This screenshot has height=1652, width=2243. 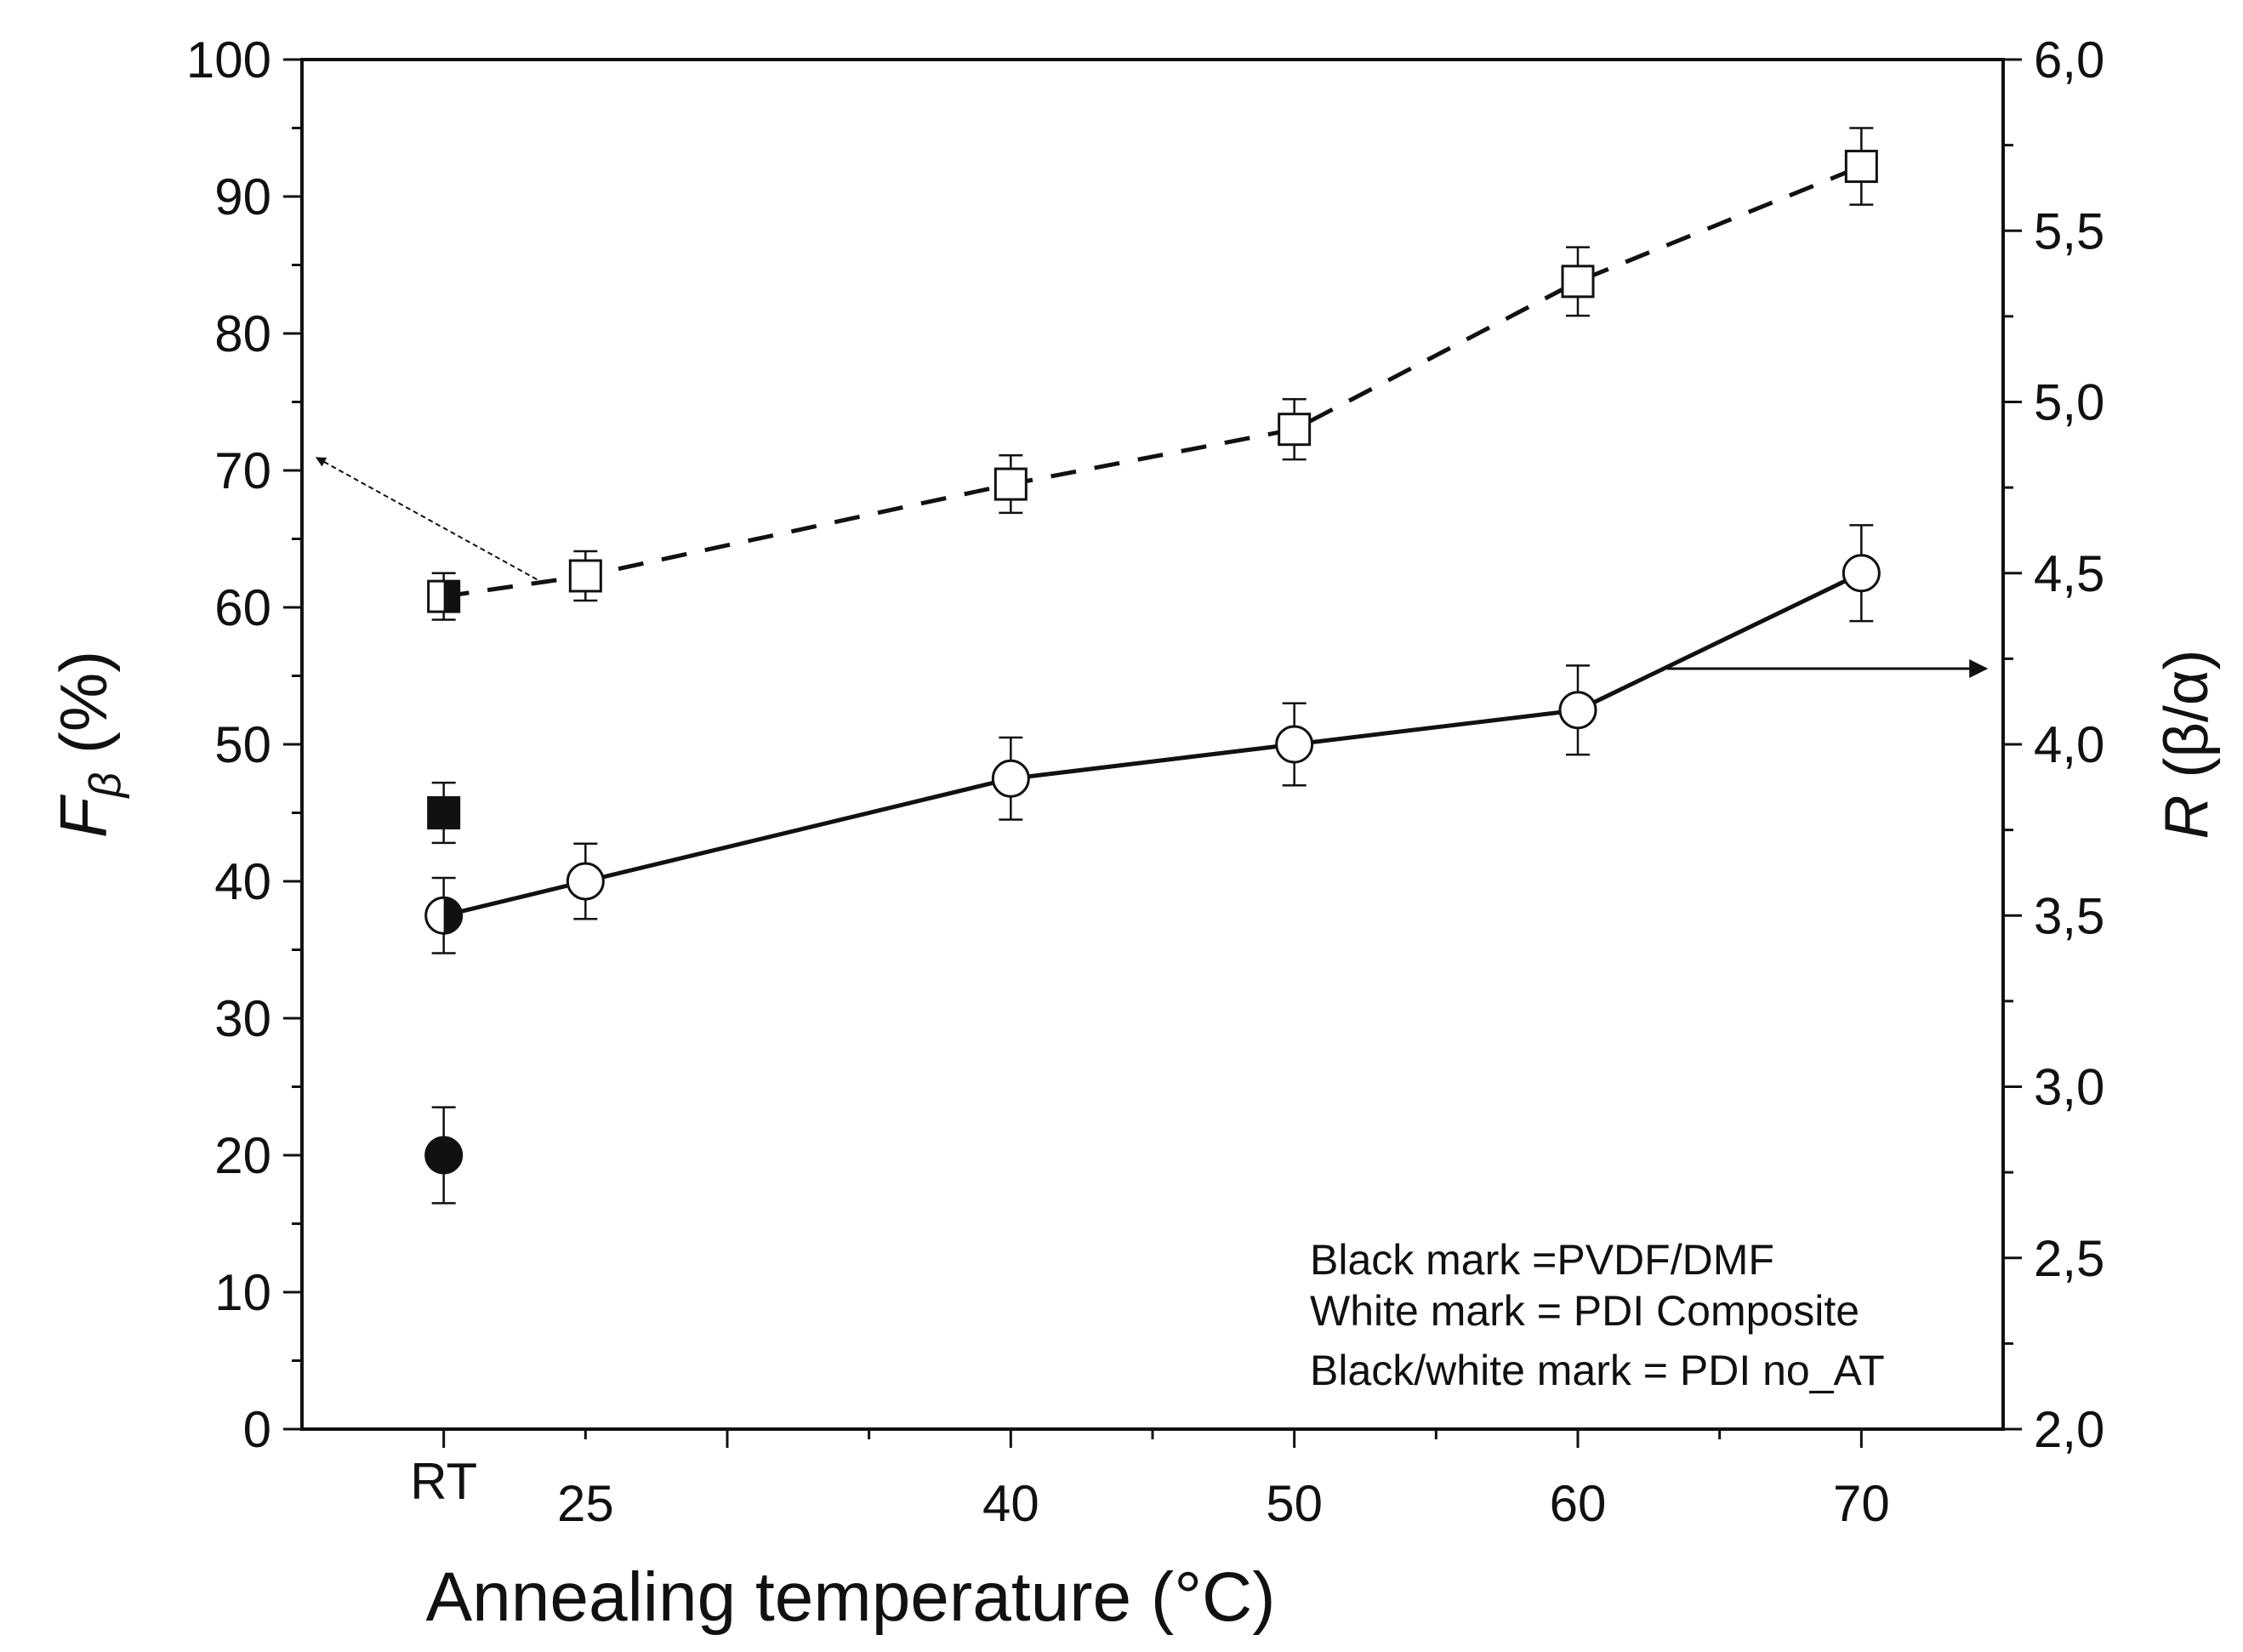 What do you see at coordinates (2187, 722) in the screenshot?
I see `y-right-axis-unit: (β/α)` at bounding box center [2187, 722].